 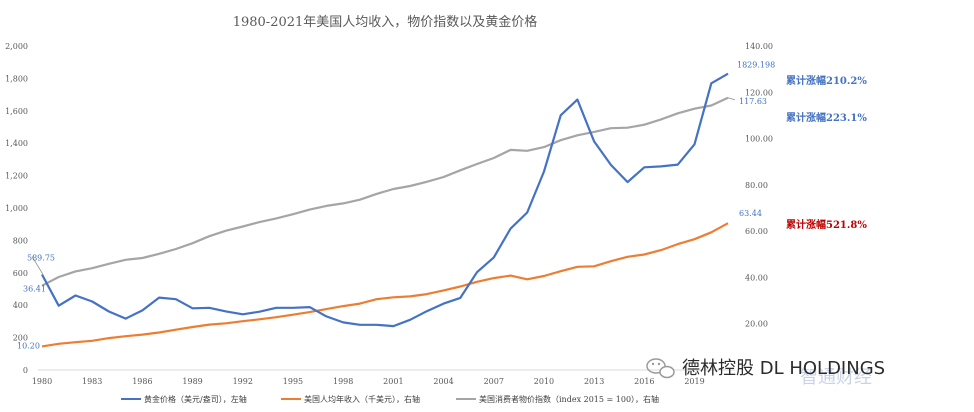 What do you see at coordinates (783, 368) in the screenshot?
I see `watermark-brand: 德林控股 DL HOLDINGS` at bounding box center [783, 368].